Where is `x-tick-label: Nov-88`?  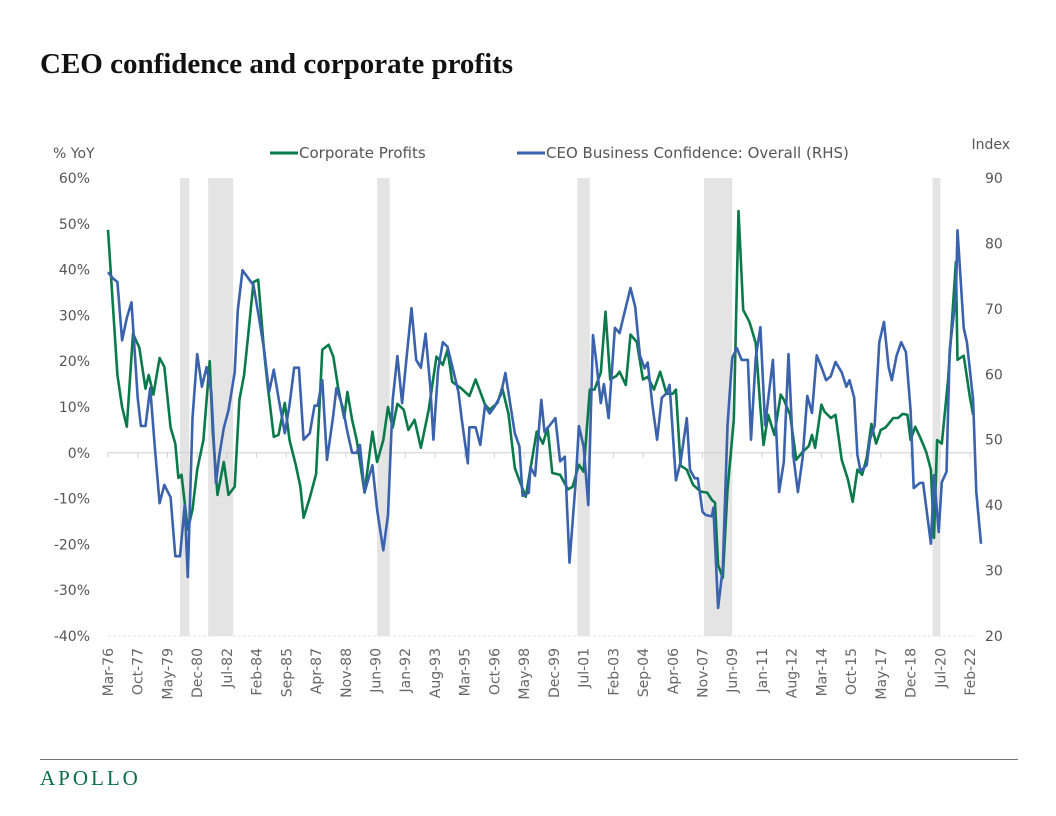 x-tick-label: Nov-88 is located at coordinates (347, 673).